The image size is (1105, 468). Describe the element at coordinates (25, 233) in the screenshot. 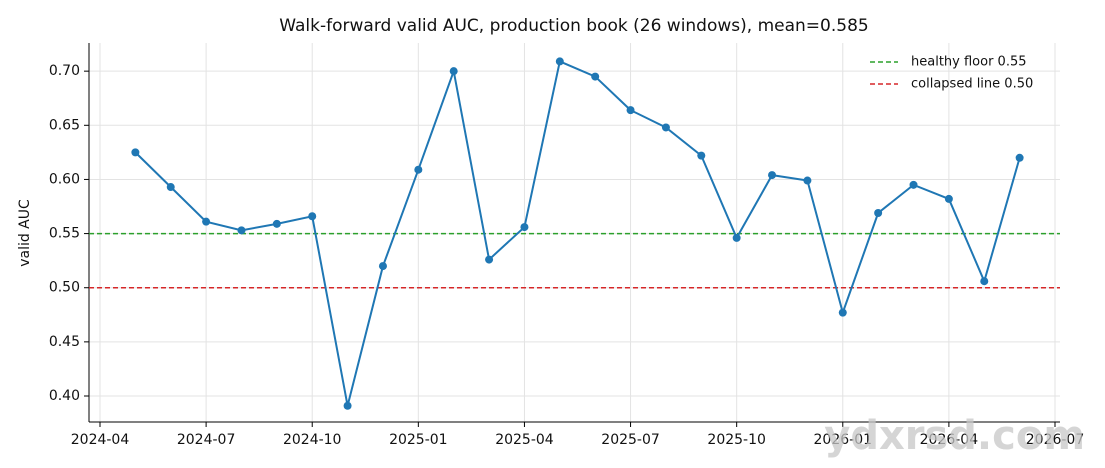

I see `y-axis-label: valid AUC` at that location.